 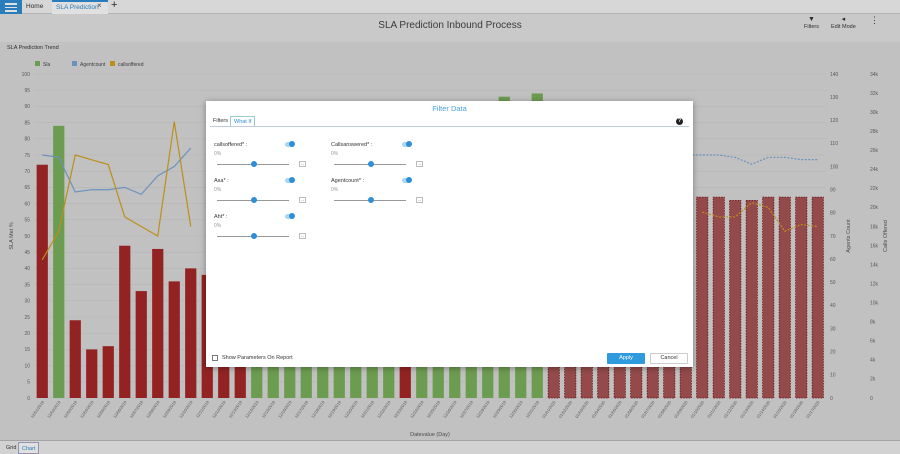 I want to click on legend-label: Sla, so click(x=46, y=65).